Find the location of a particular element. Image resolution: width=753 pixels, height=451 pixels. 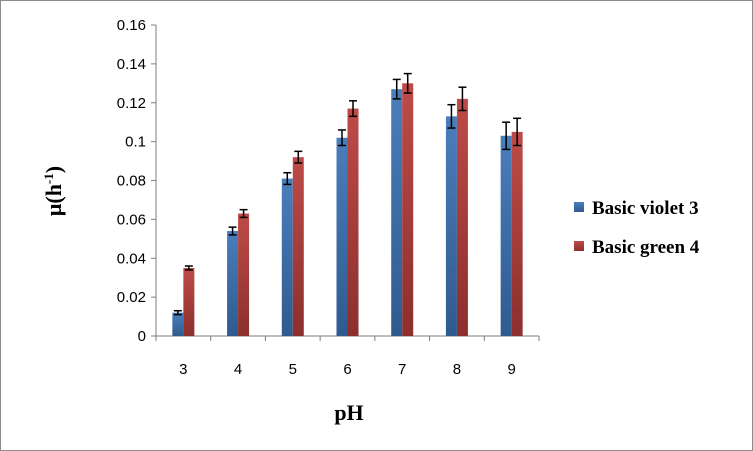

x-tick-label: 9 is located at coordinates (511, 369).